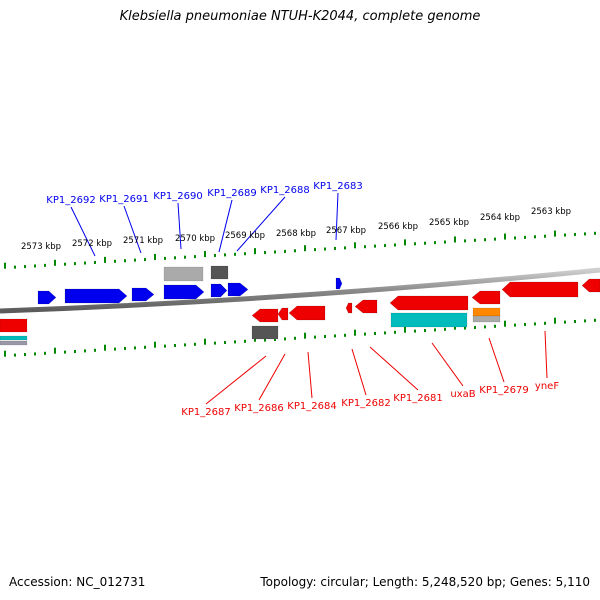 The width and height of the screenshot is (600, 600). Describe the element at coordinates (14, 325) in the screenshot. I see `reverse-gene-block` at that location.